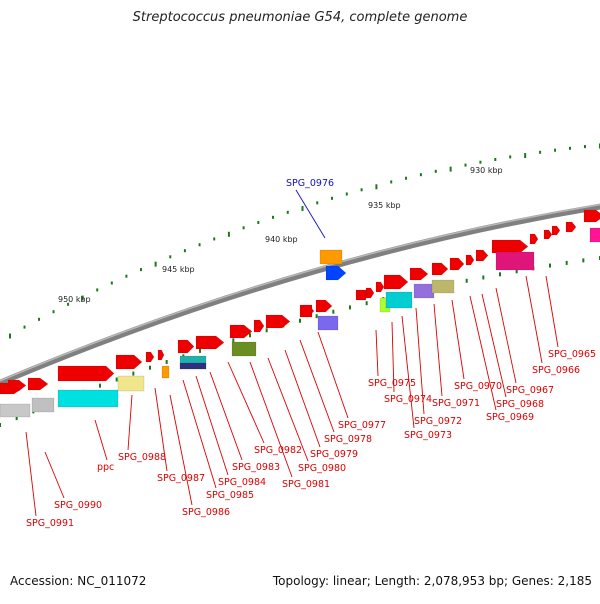 The width and height of the screenshot is (600, 604). What do you see at coordinates (178, 269) in the screenshot?
I see `scale-tick-label: 945 kbp` at bounding box center [178, 269].